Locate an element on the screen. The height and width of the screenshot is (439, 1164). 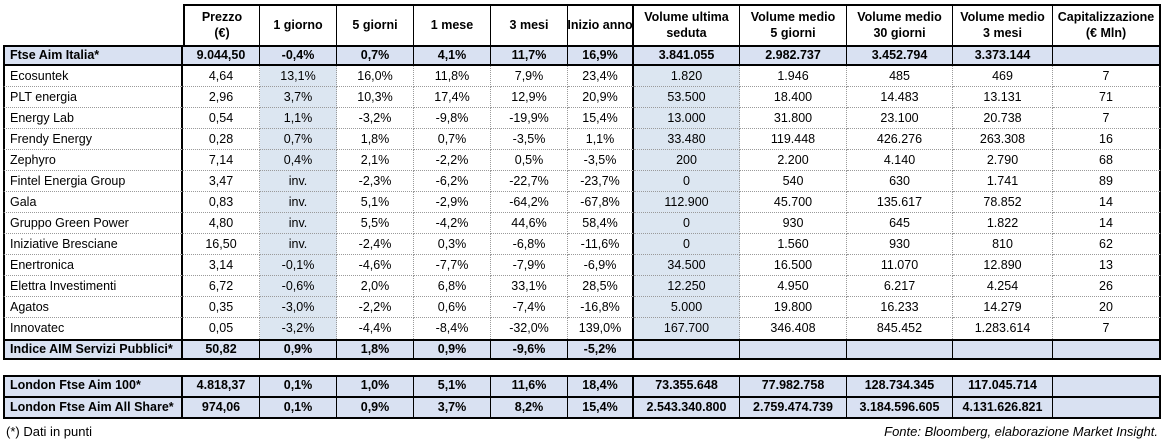
cell: -0,4% is located at coordinates (298, 55).